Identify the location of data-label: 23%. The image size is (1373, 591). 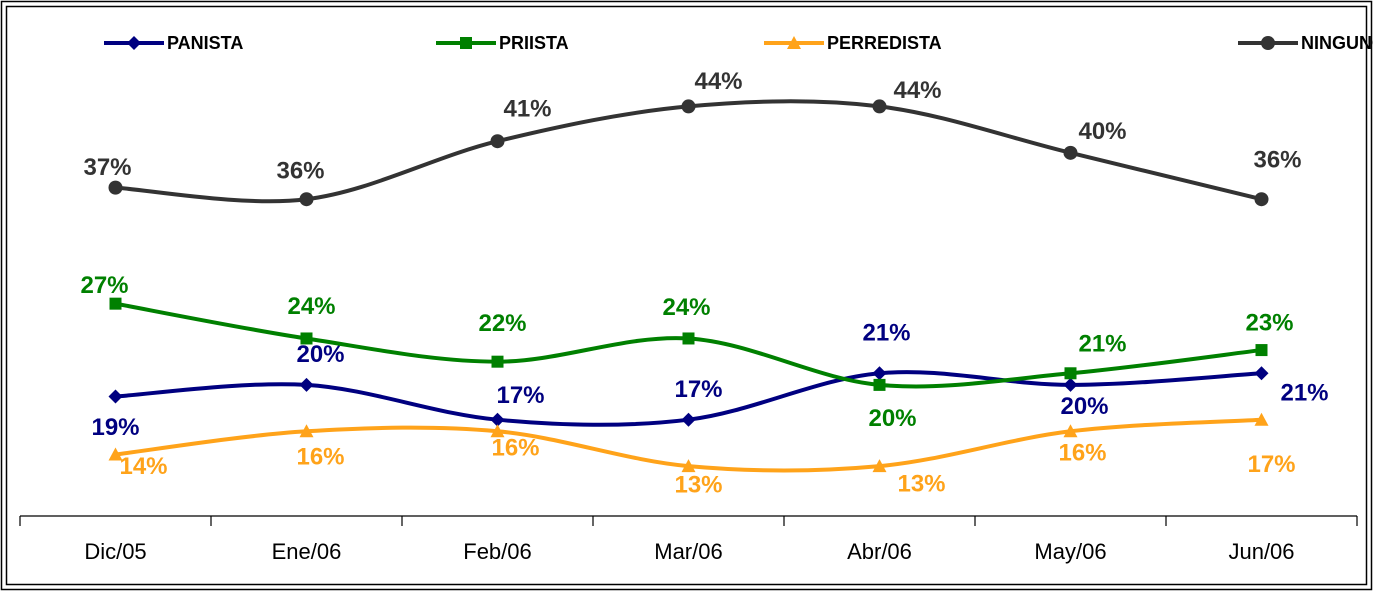
(1269, 322).